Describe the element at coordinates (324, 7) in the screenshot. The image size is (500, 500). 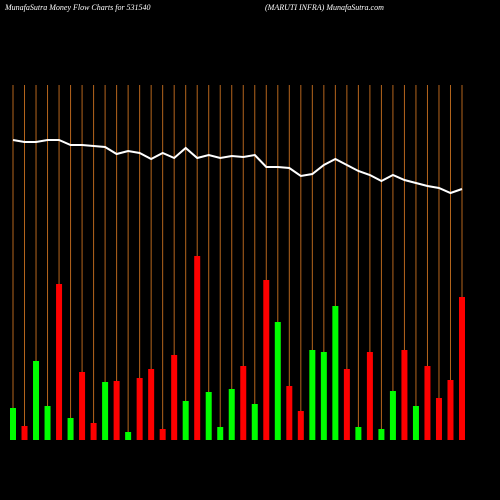
I see `chart-subtitle: (MARUTI INFRA) MunafaSutra.com` at that location.